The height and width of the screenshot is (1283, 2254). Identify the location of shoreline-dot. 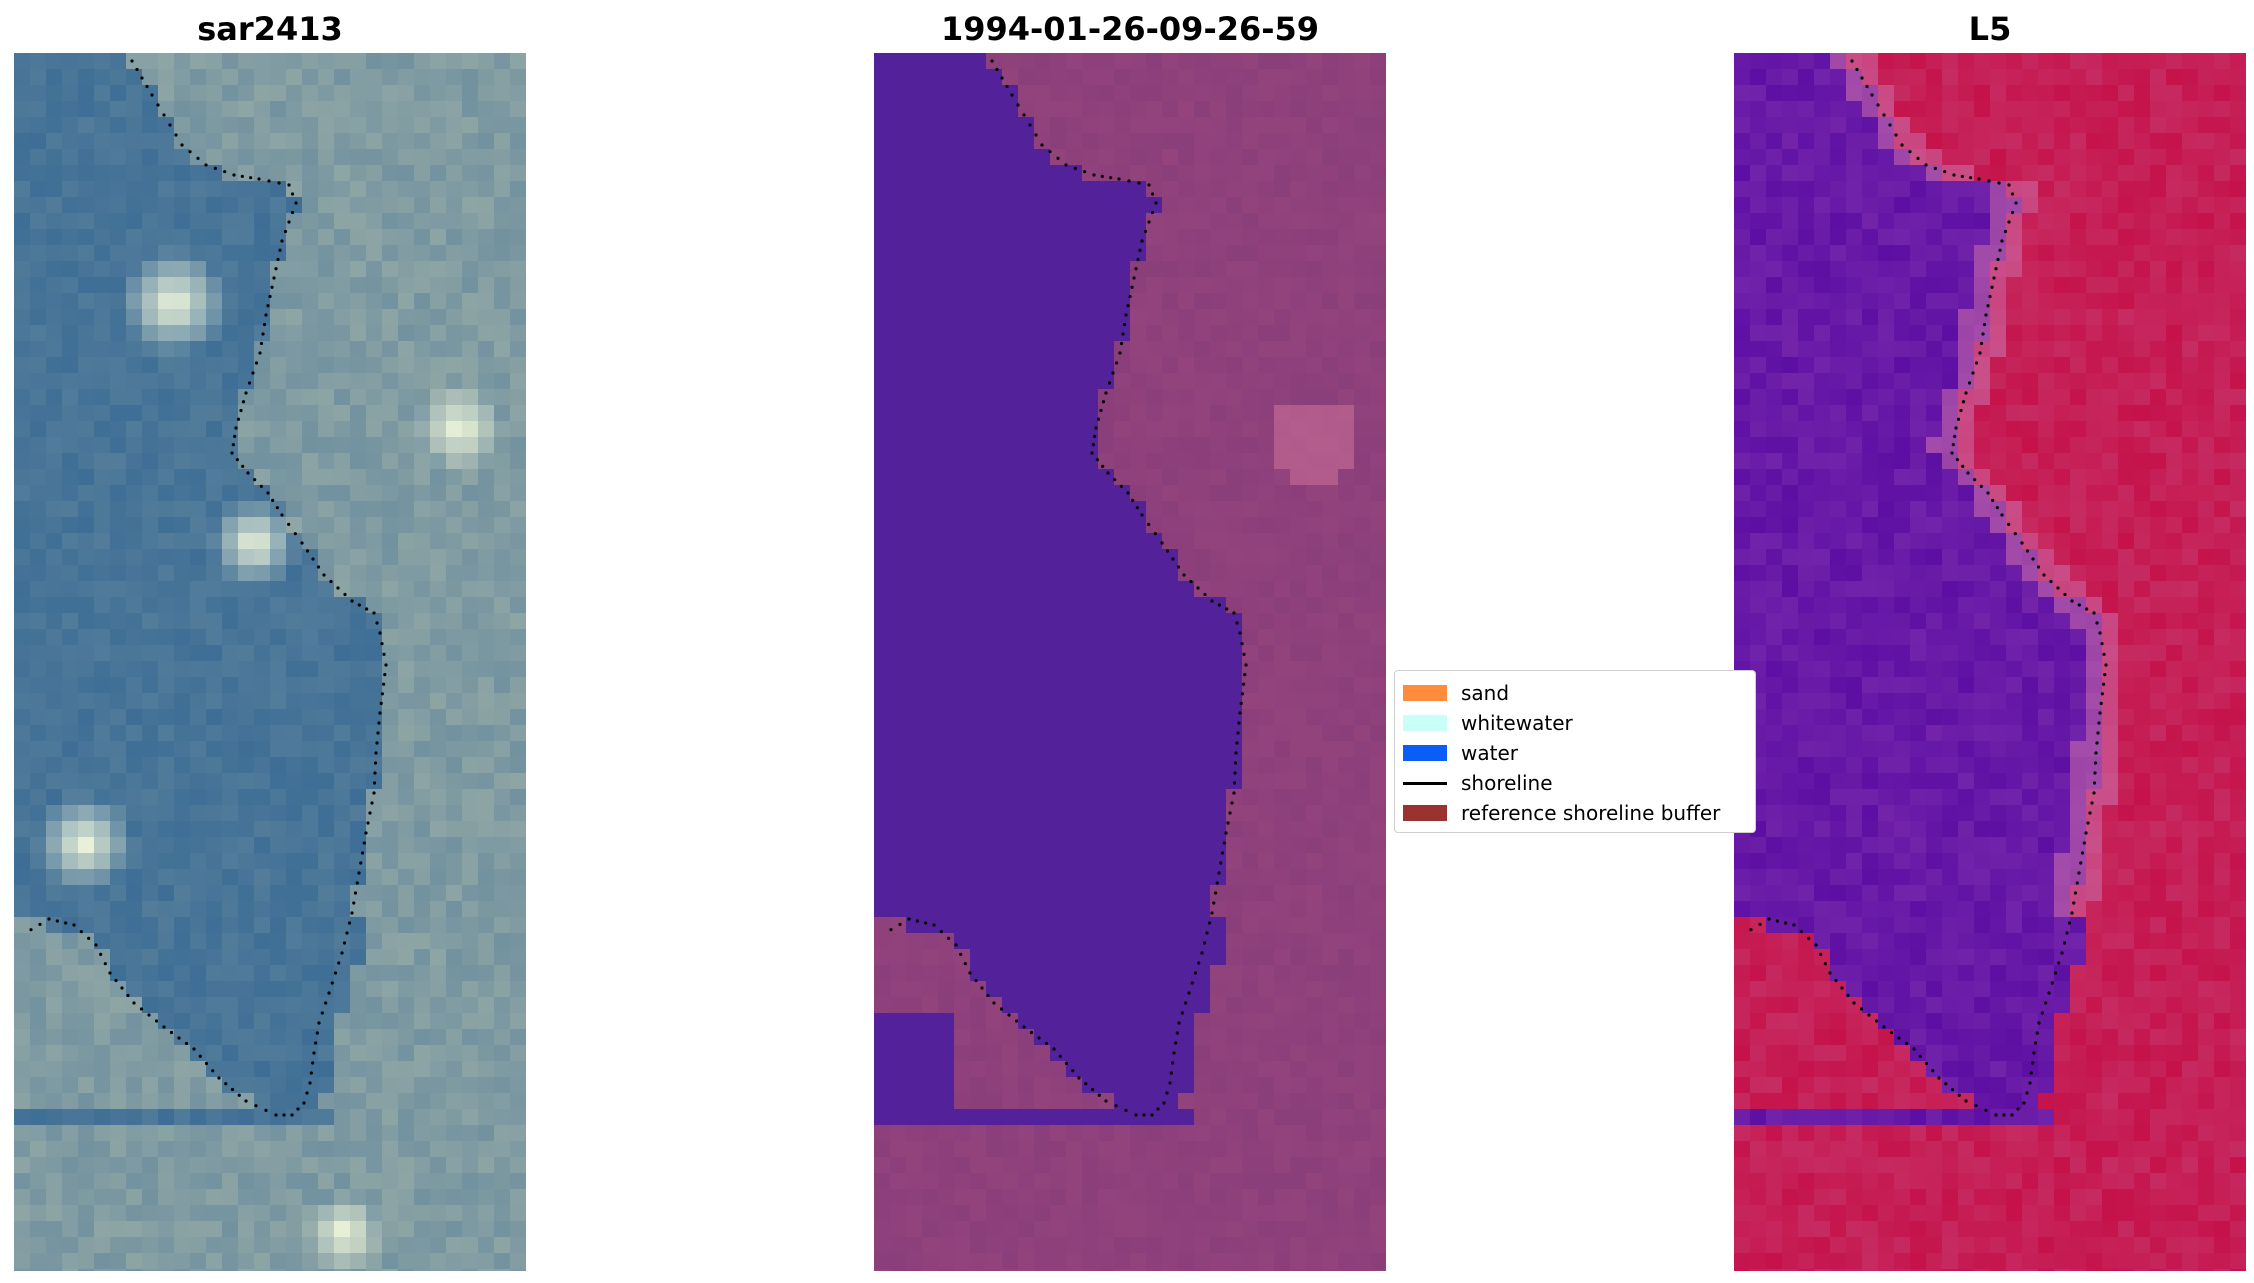
(164, 115).